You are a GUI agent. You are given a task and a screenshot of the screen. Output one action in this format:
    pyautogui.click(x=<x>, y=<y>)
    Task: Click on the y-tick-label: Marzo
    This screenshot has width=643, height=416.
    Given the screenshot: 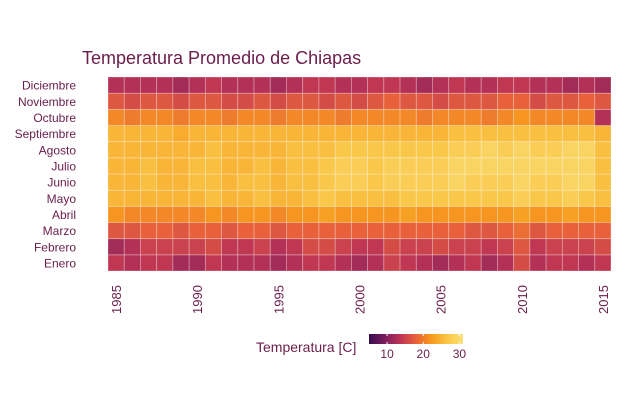 What is the action you would take?
    pyautogui.click(x=60, y=231)
    